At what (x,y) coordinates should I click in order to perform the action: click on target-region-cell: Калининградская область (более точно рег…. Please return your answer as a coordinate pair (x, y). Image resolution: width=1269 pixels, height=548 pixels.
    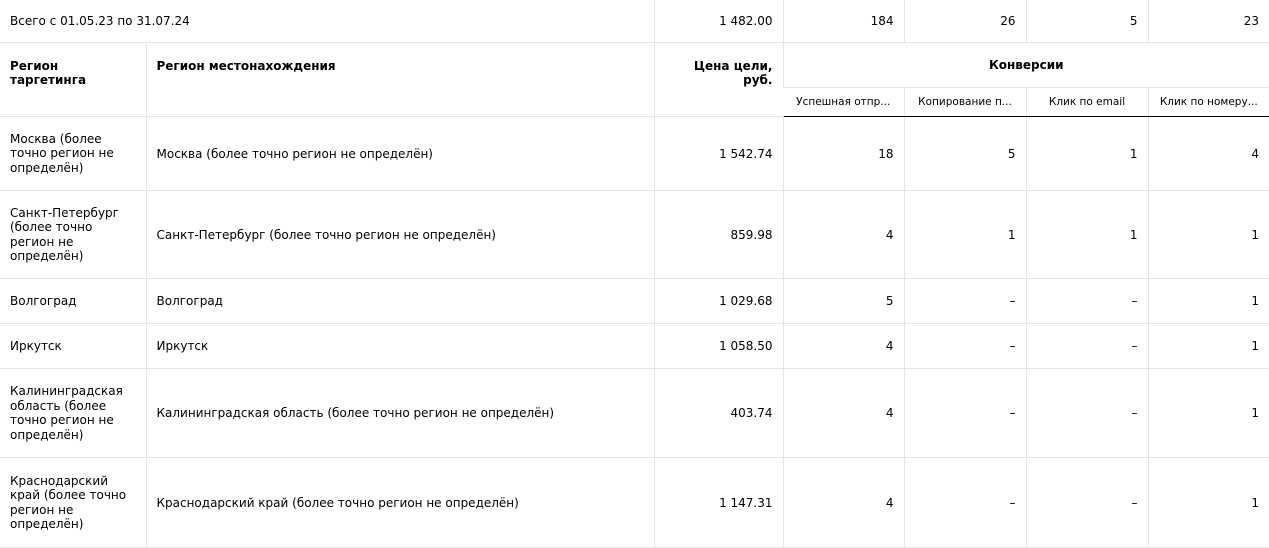
    Looking at the image, I should click on (73, 413).